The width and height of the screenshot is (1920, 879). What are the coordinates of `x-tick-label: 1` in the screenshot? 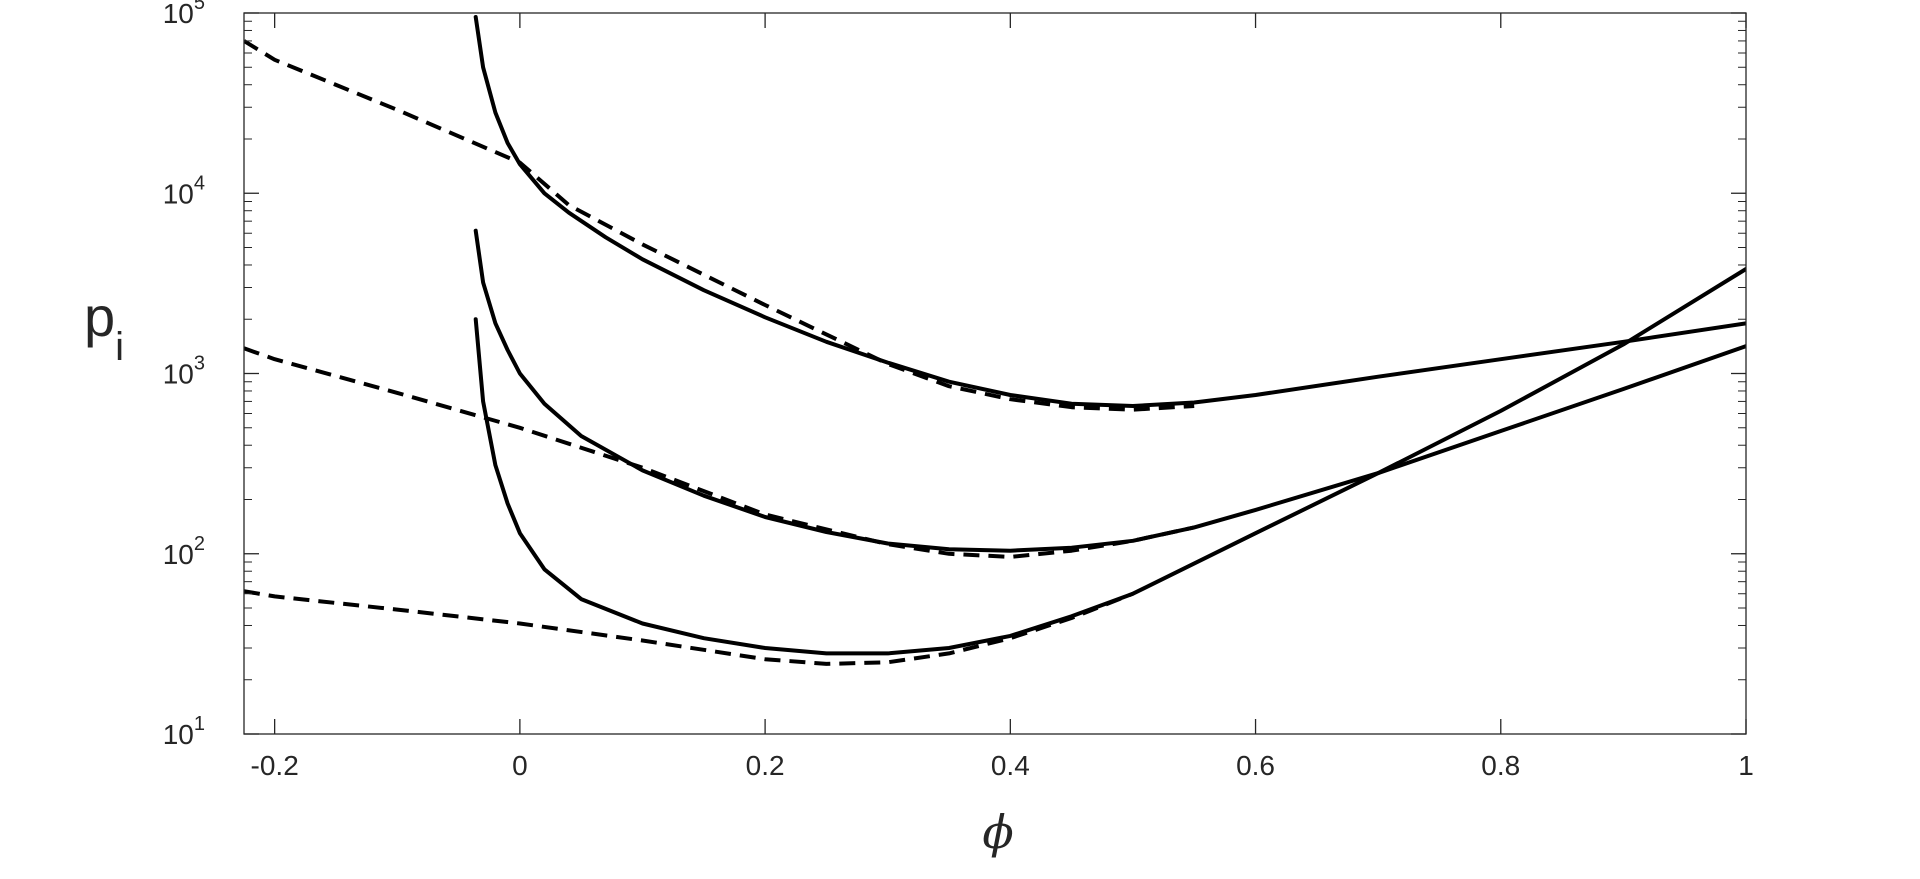 It's located at (1746, 765).